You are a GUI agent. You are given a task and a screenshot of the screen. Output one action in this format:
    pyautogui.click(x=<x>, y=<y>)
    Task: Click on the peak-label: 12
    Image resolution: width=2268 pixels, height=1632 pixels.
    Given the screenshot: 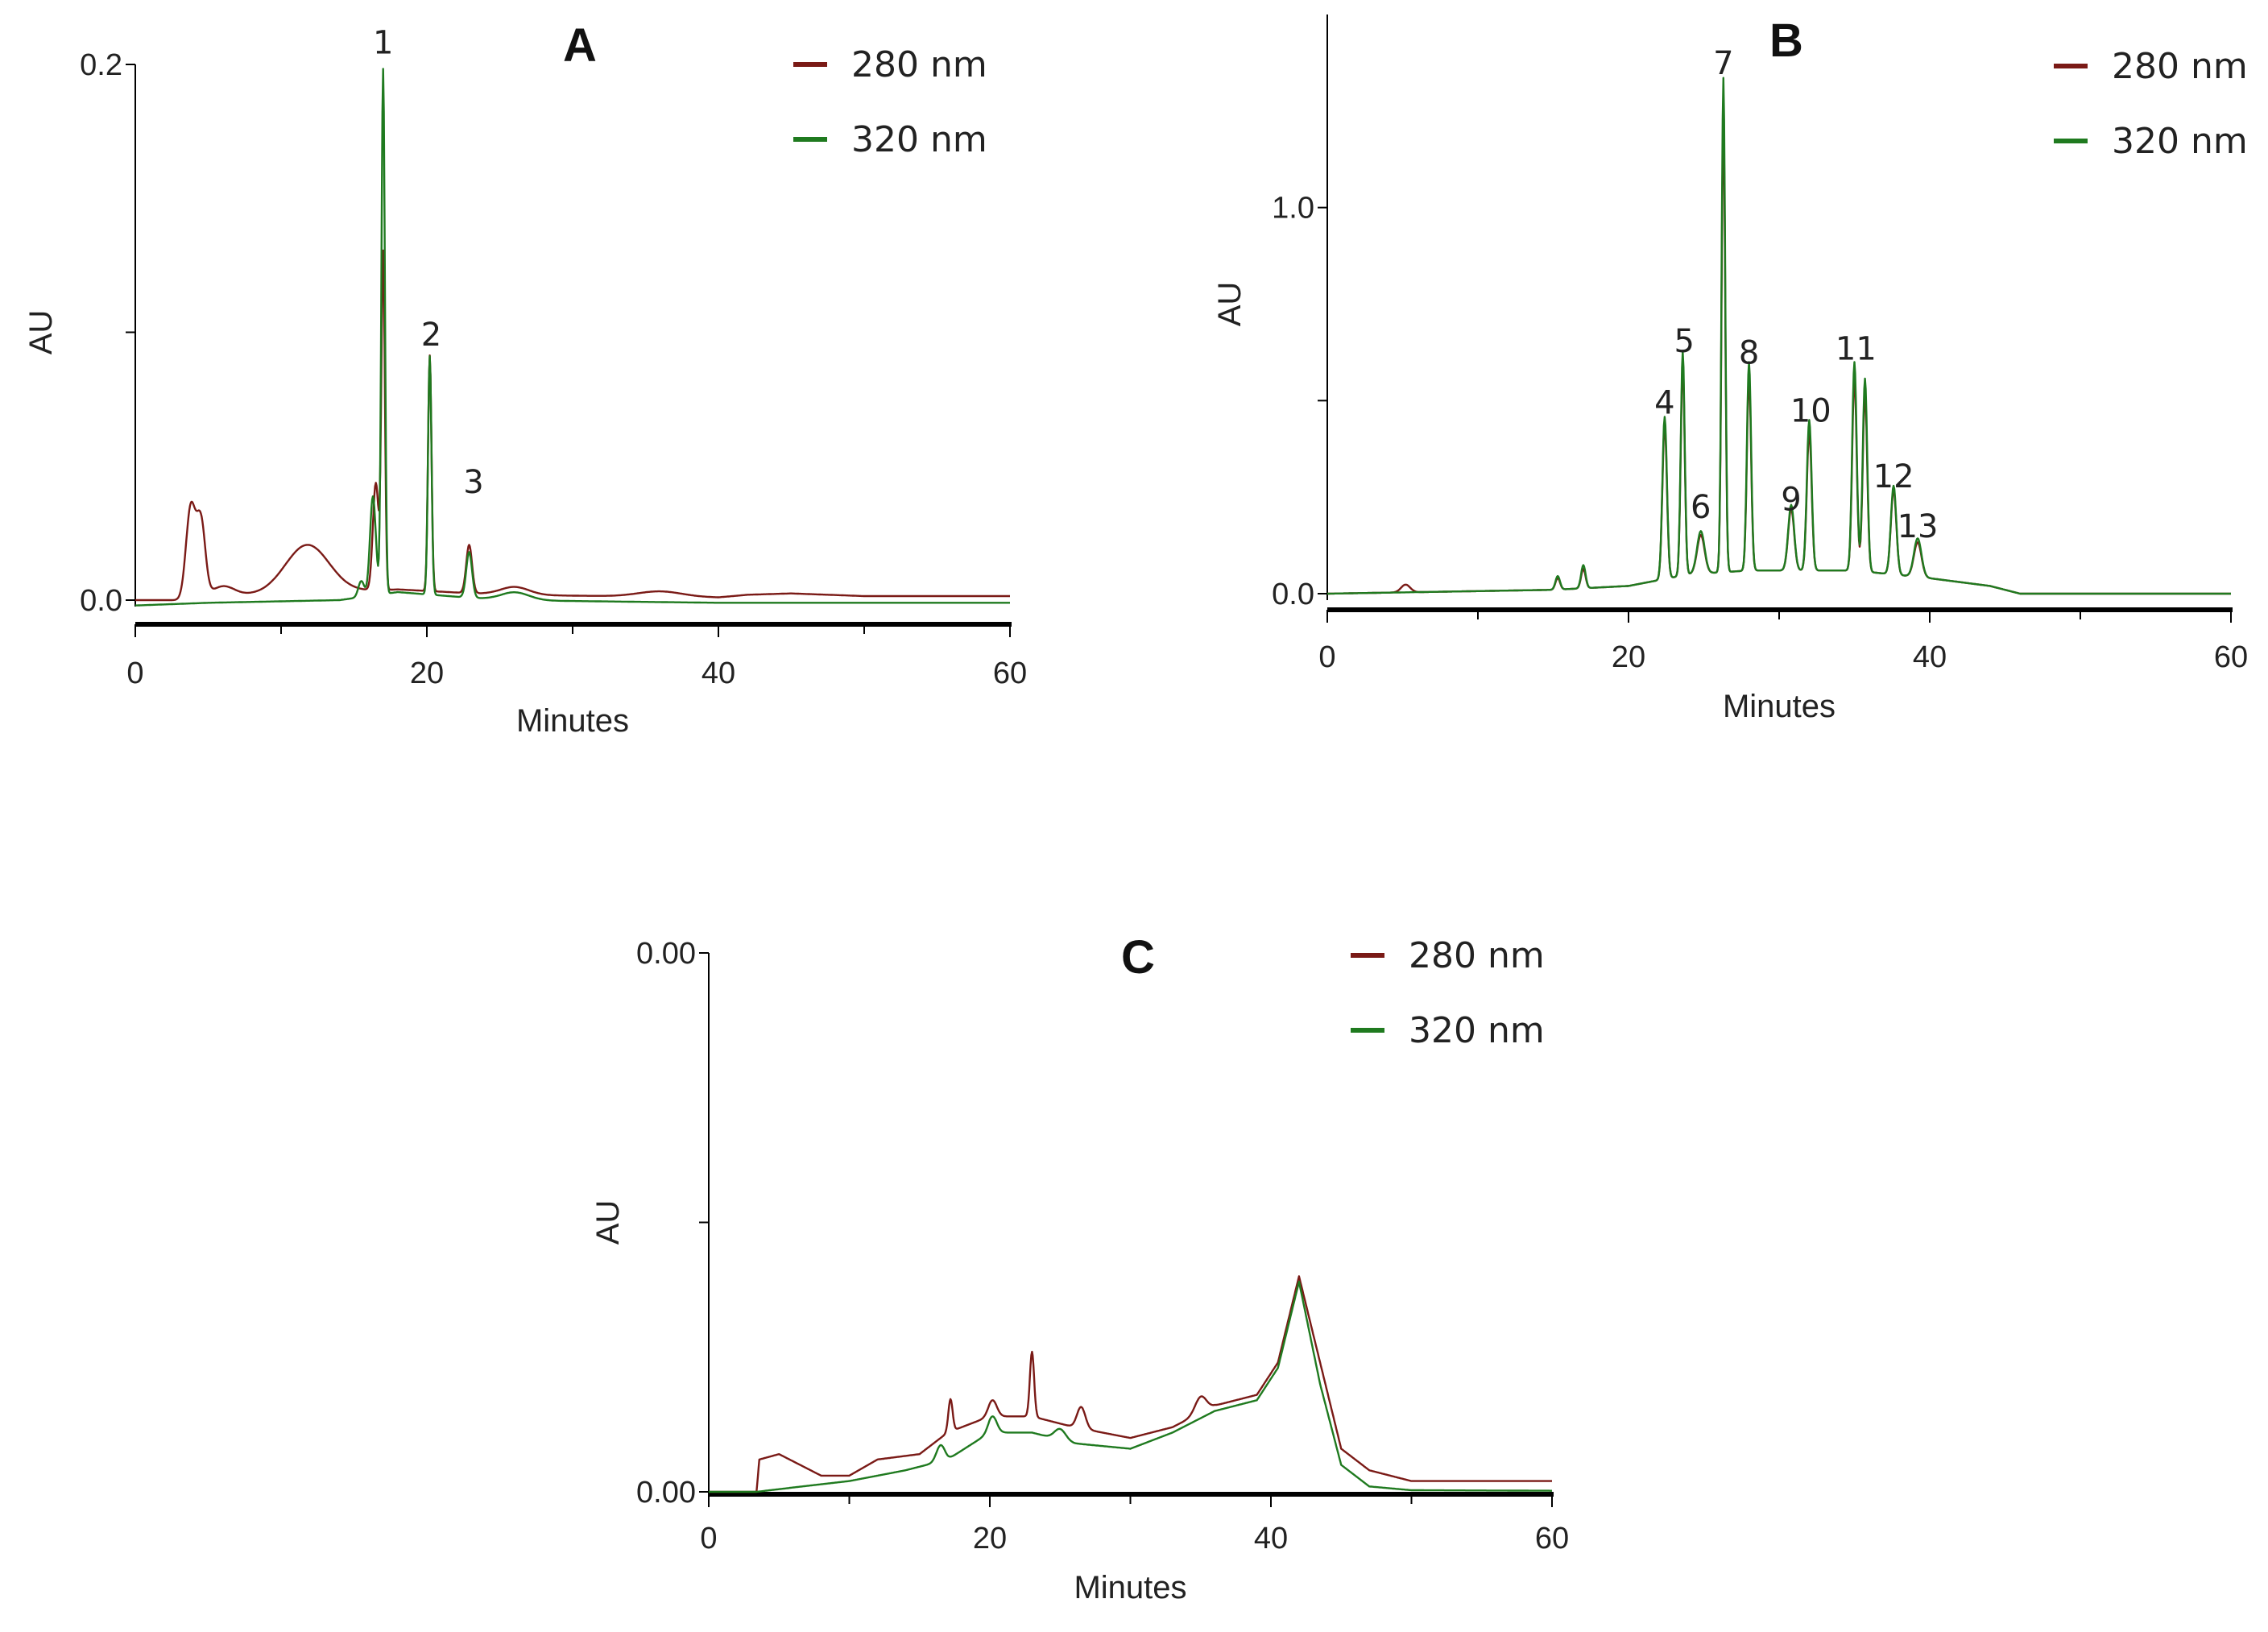 What is the action you would take?
    pyautogui.click(x=1893, y=477)
    